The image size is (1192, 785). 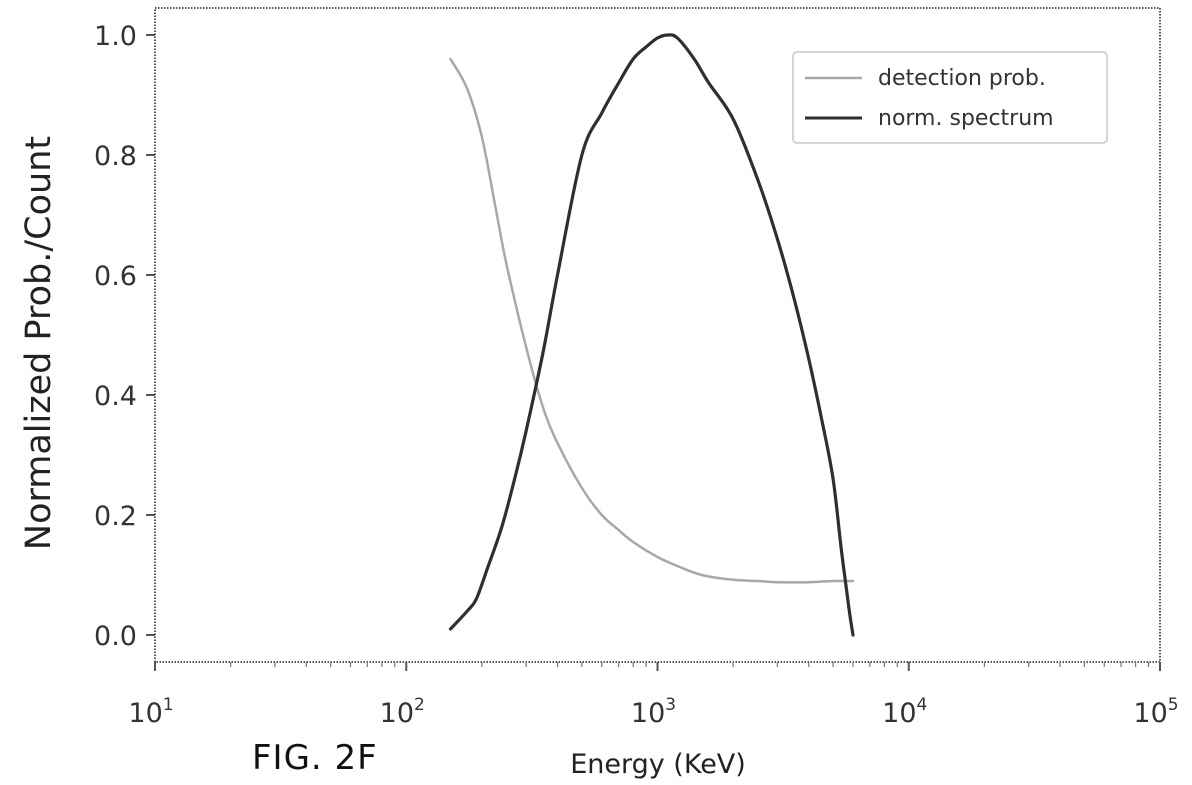 What do you see at coordinates (402, 712) in the screenshot?
I see `x-tick-label: 10²` at bounding box center [402, 712].